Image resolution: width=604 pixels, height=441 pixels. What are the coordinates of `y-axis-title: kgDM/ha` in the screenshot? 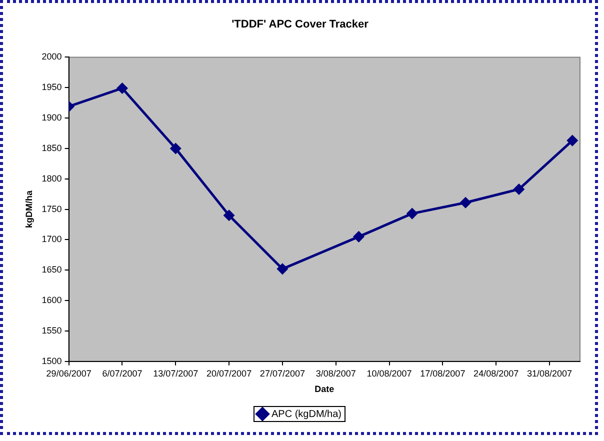 It's located at (29, 209).